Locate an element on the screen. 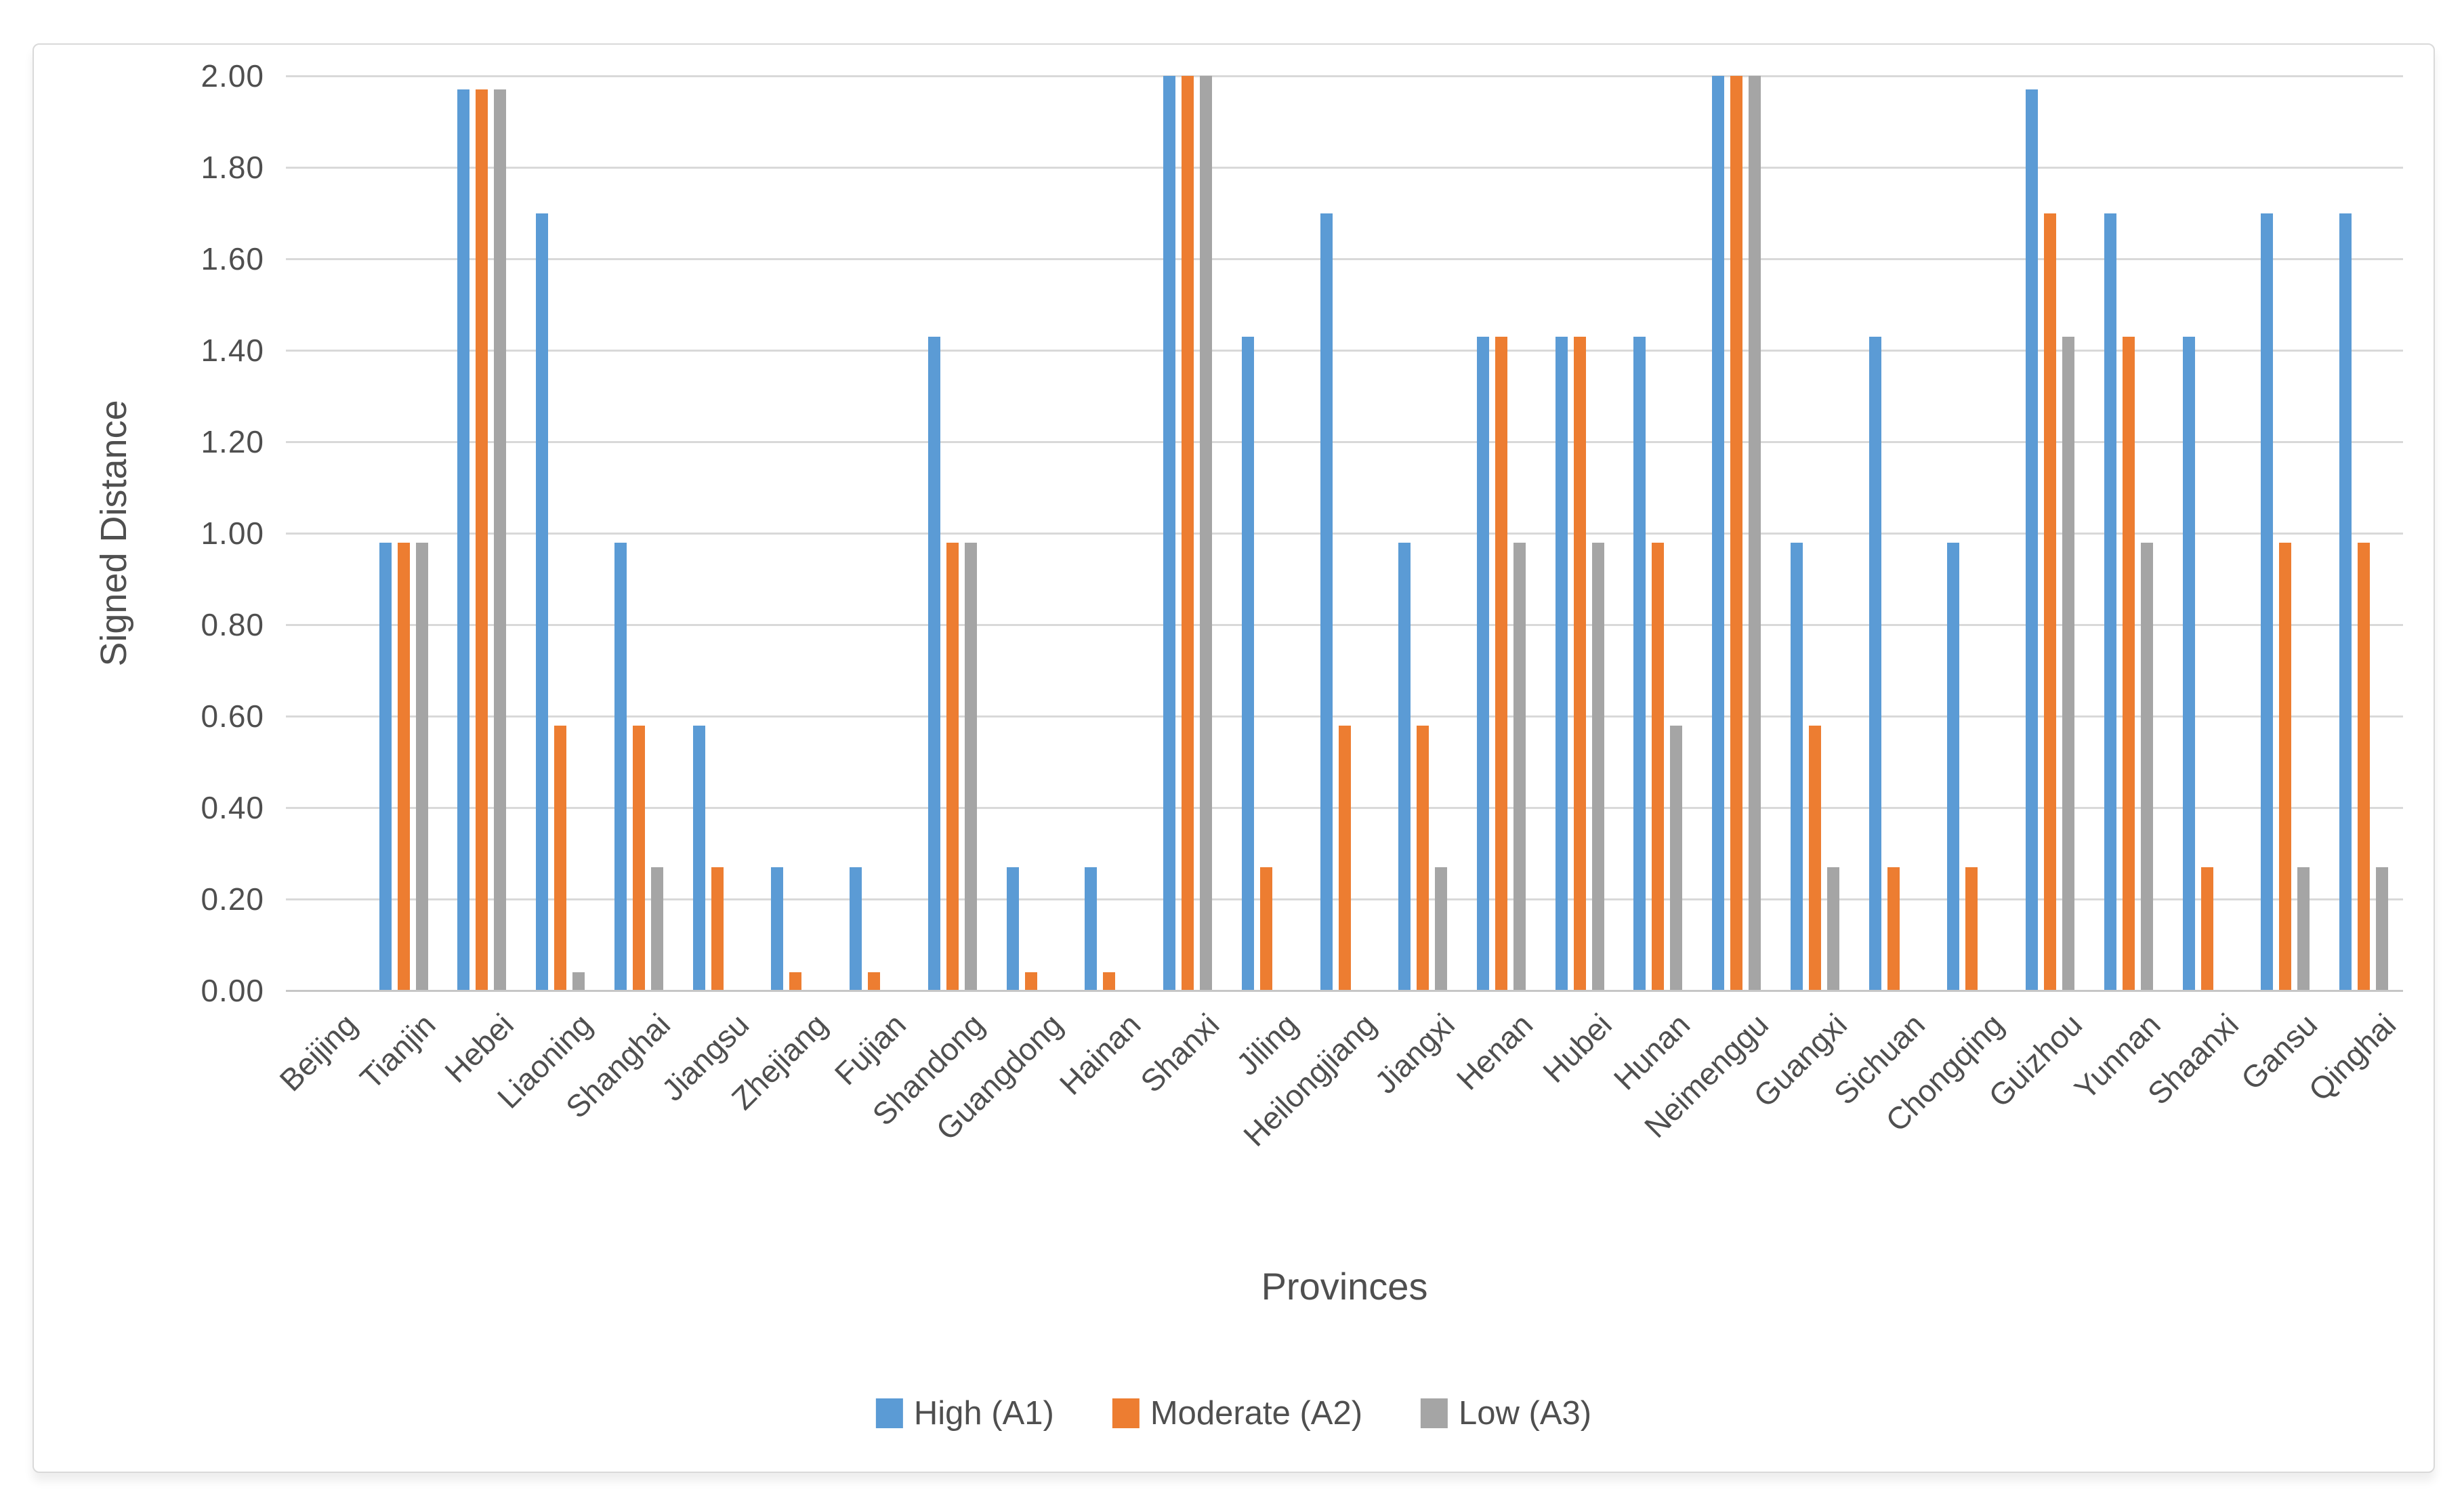 The width and height of the screenshot is (2464, 1498). x-tick-label: Beijing is located at coordinates (318, 1052).